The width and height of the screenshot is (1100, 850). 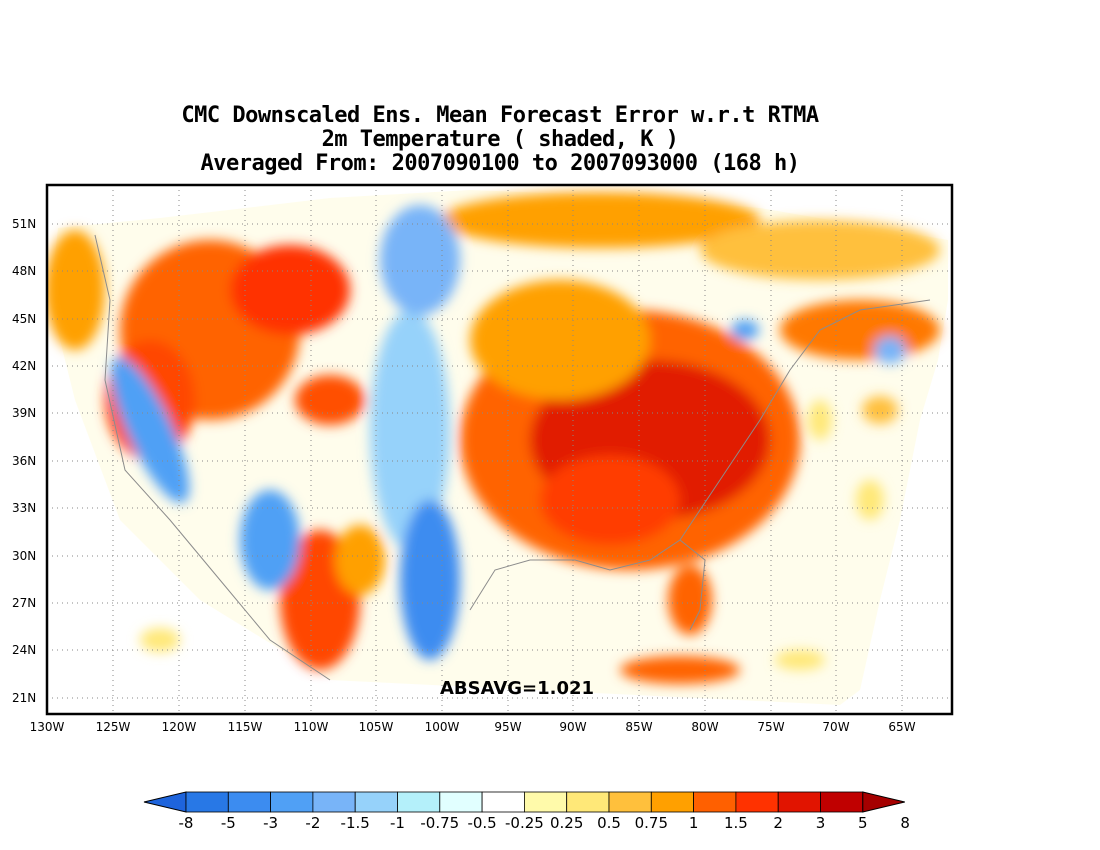 I want to click on colorbar-label: -8, so click(x=186, y=823).